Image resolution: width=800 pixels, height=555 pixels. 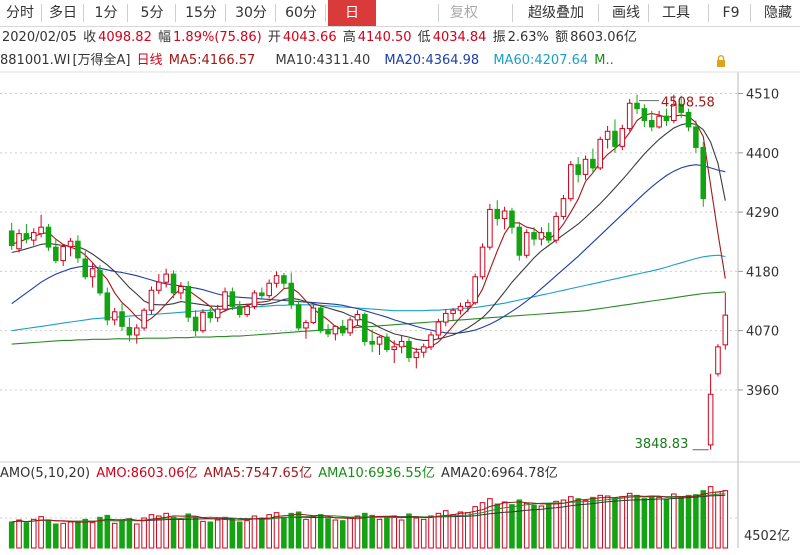 What do you see at coordinates (201, 13) in the screenshot?
I see `period-tab-4: 15分` at bounding box center [201, 13].